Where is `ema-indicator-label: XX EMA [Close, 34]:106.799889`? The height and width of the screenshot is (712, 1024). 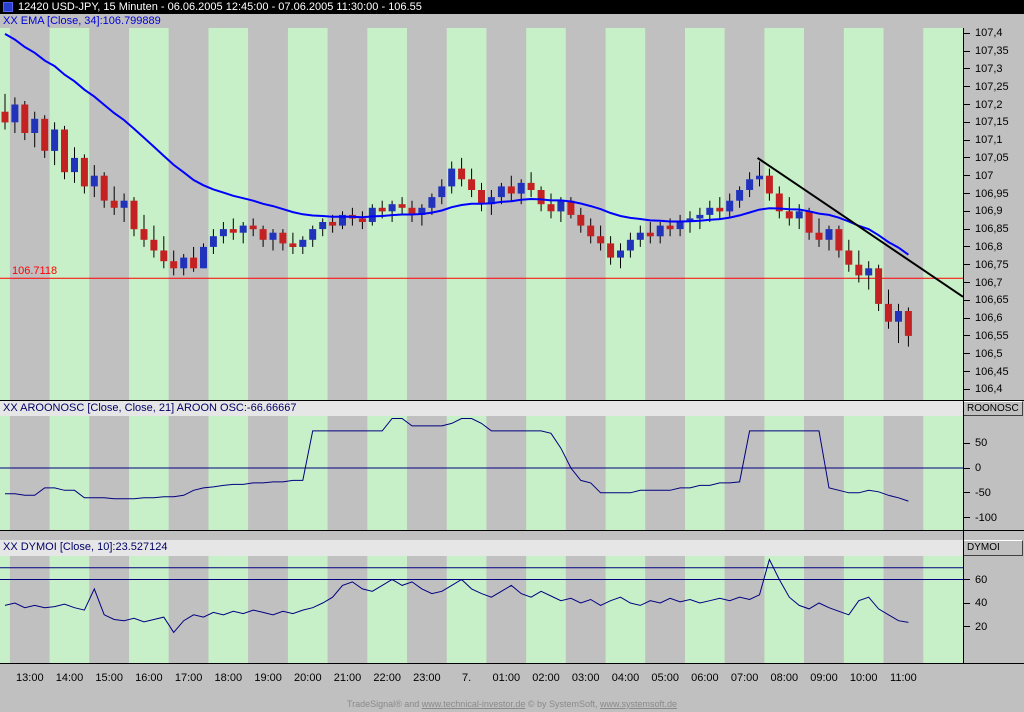
ema-indicator-label: XX EMA [Close, 34]:106.799889 is located at coordinates (82, 21).